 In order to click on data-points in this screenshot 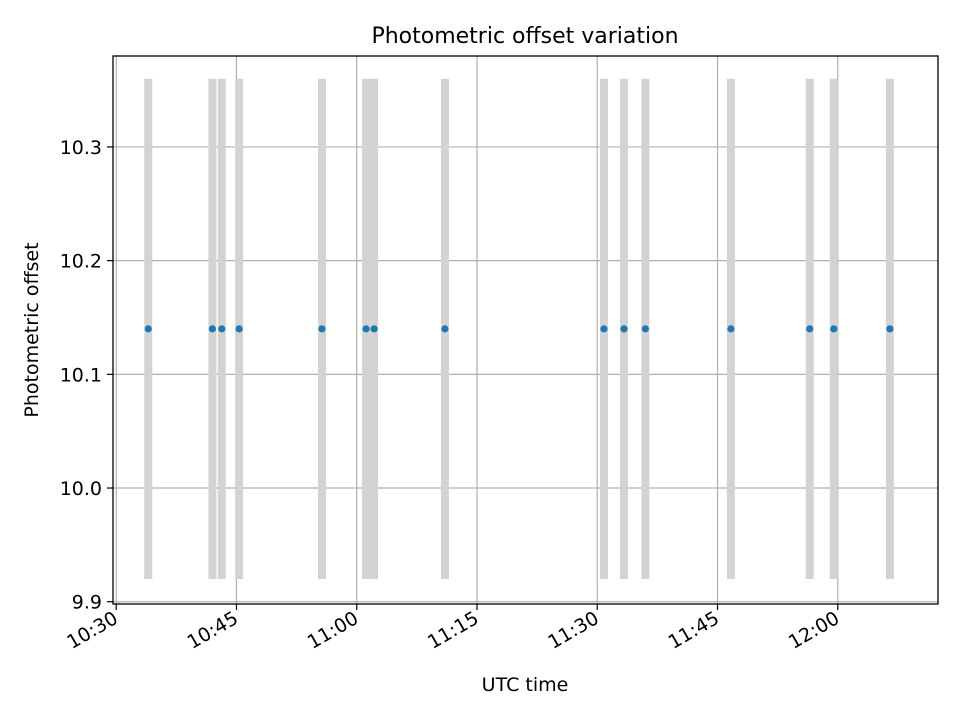, I will do `click(519, 329)`.